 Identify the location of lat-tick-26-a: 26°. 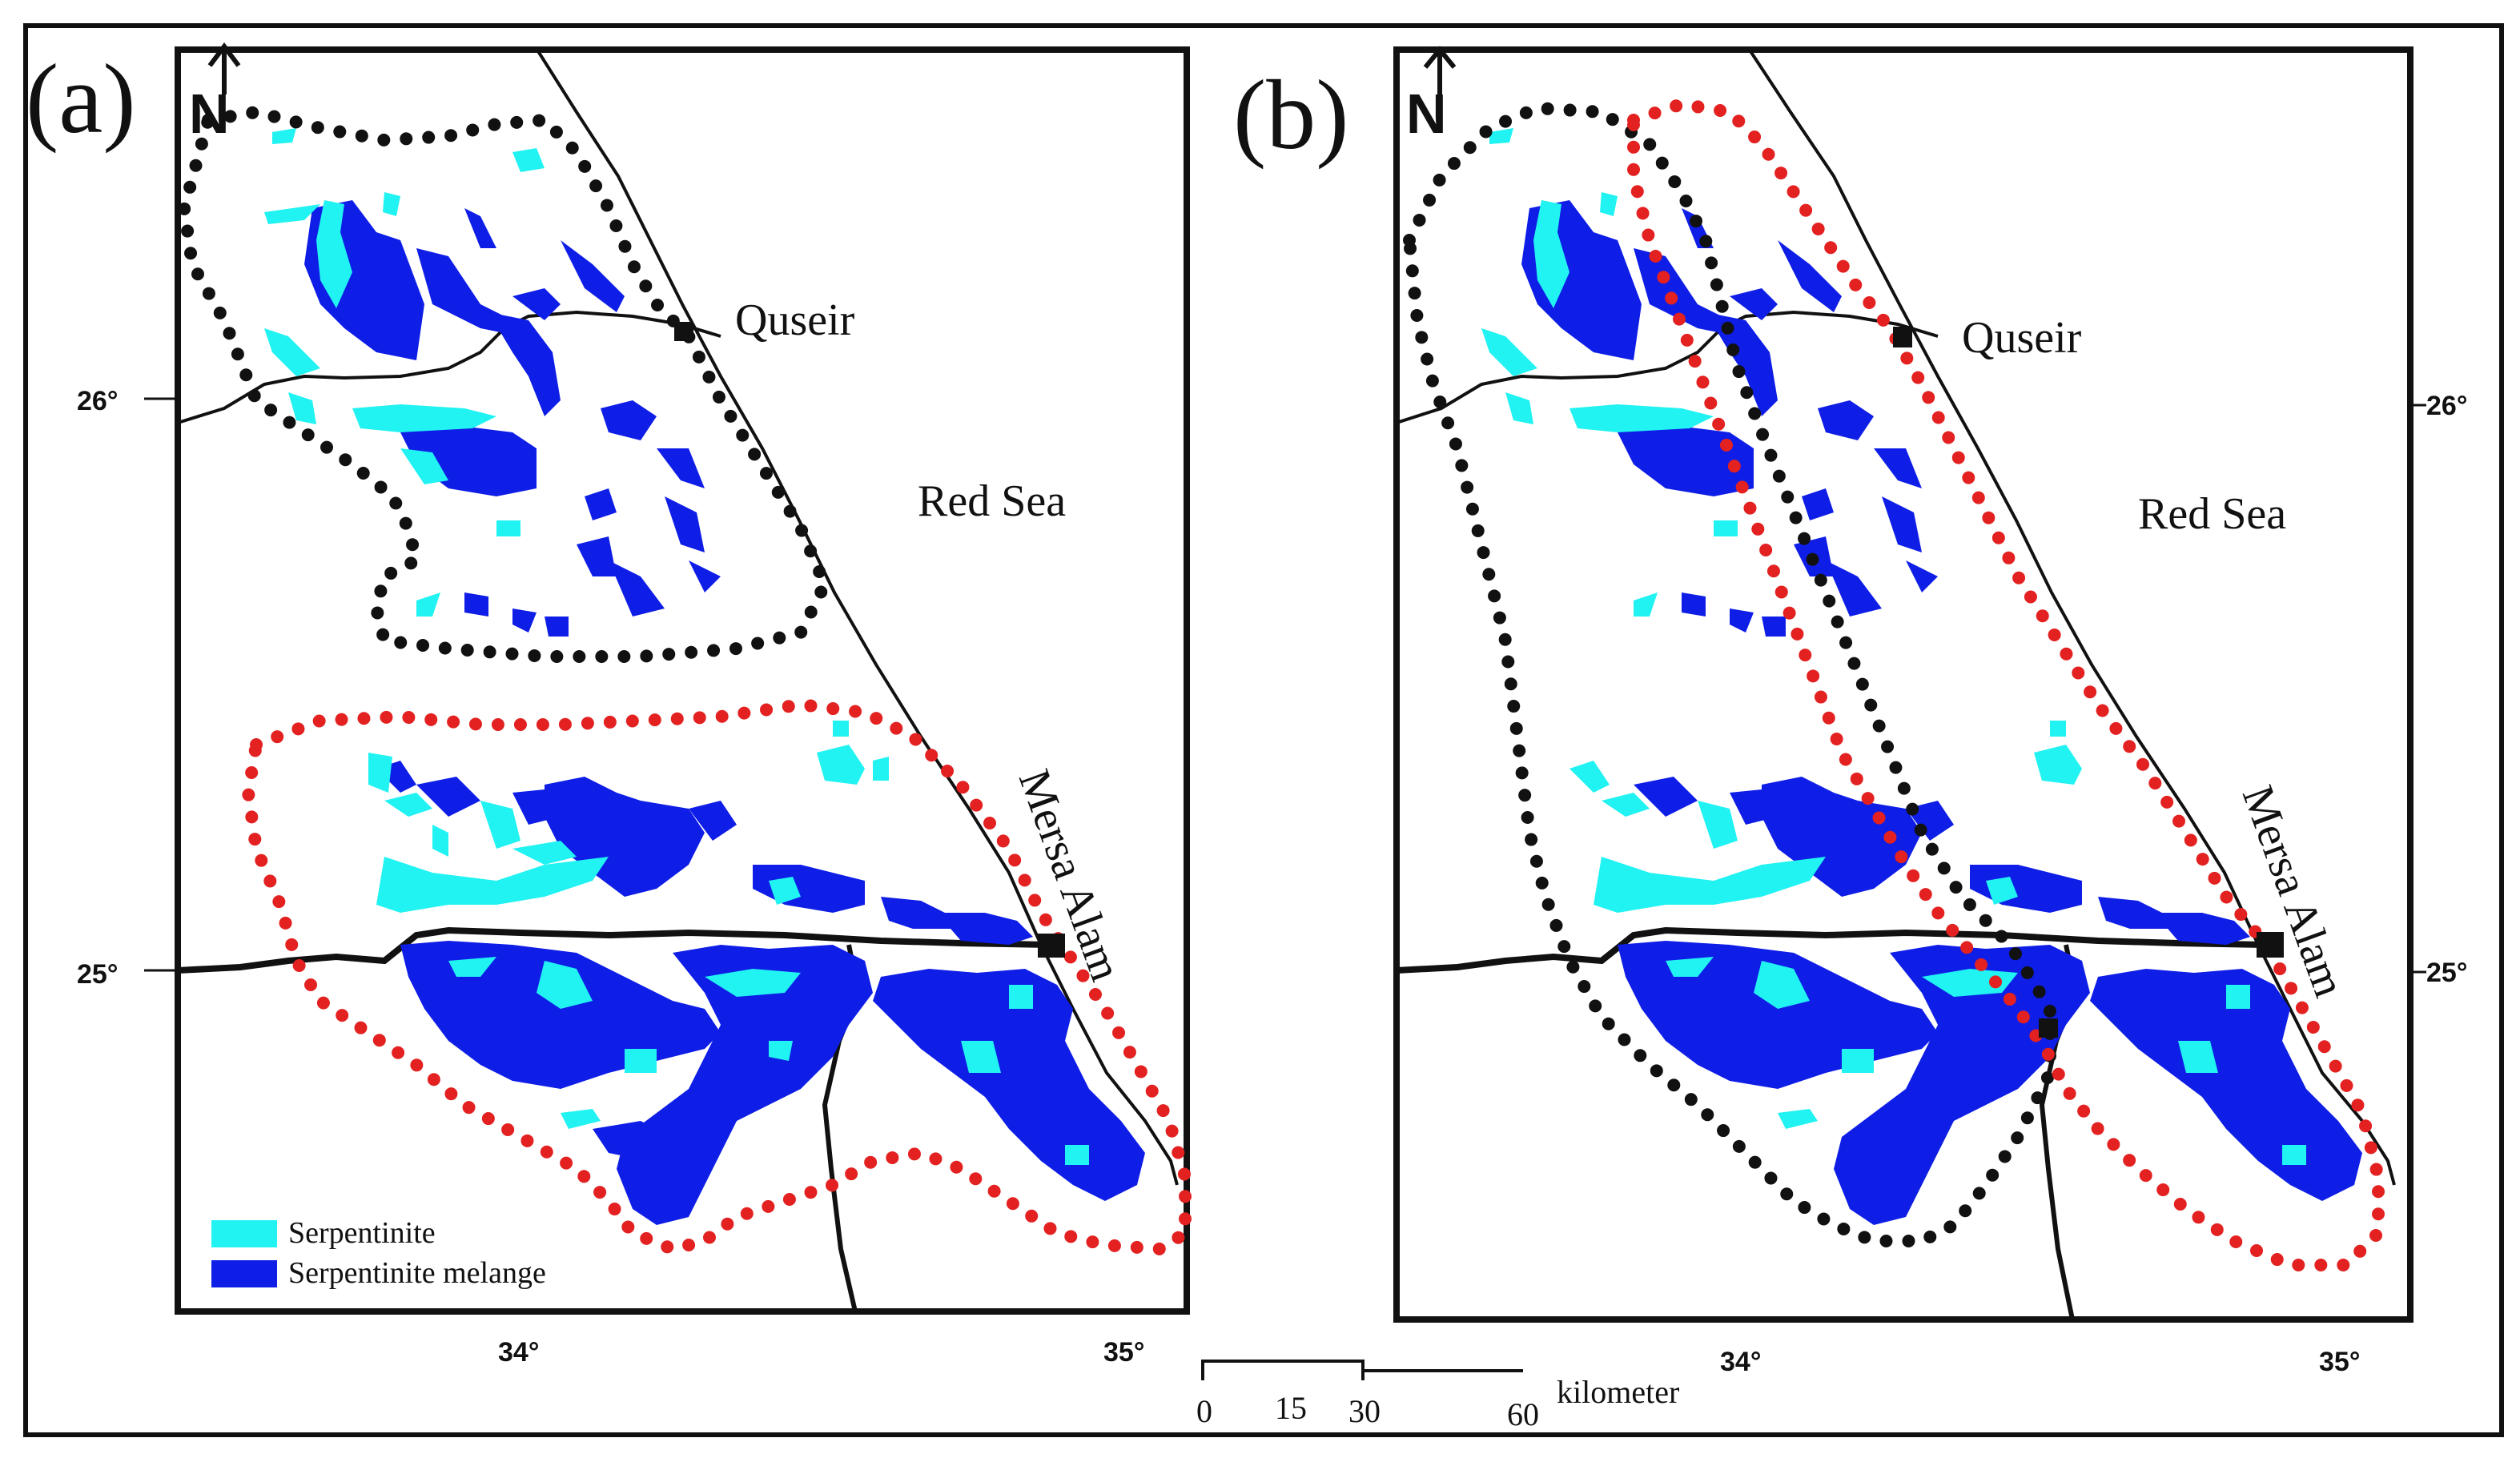
(97, 401).